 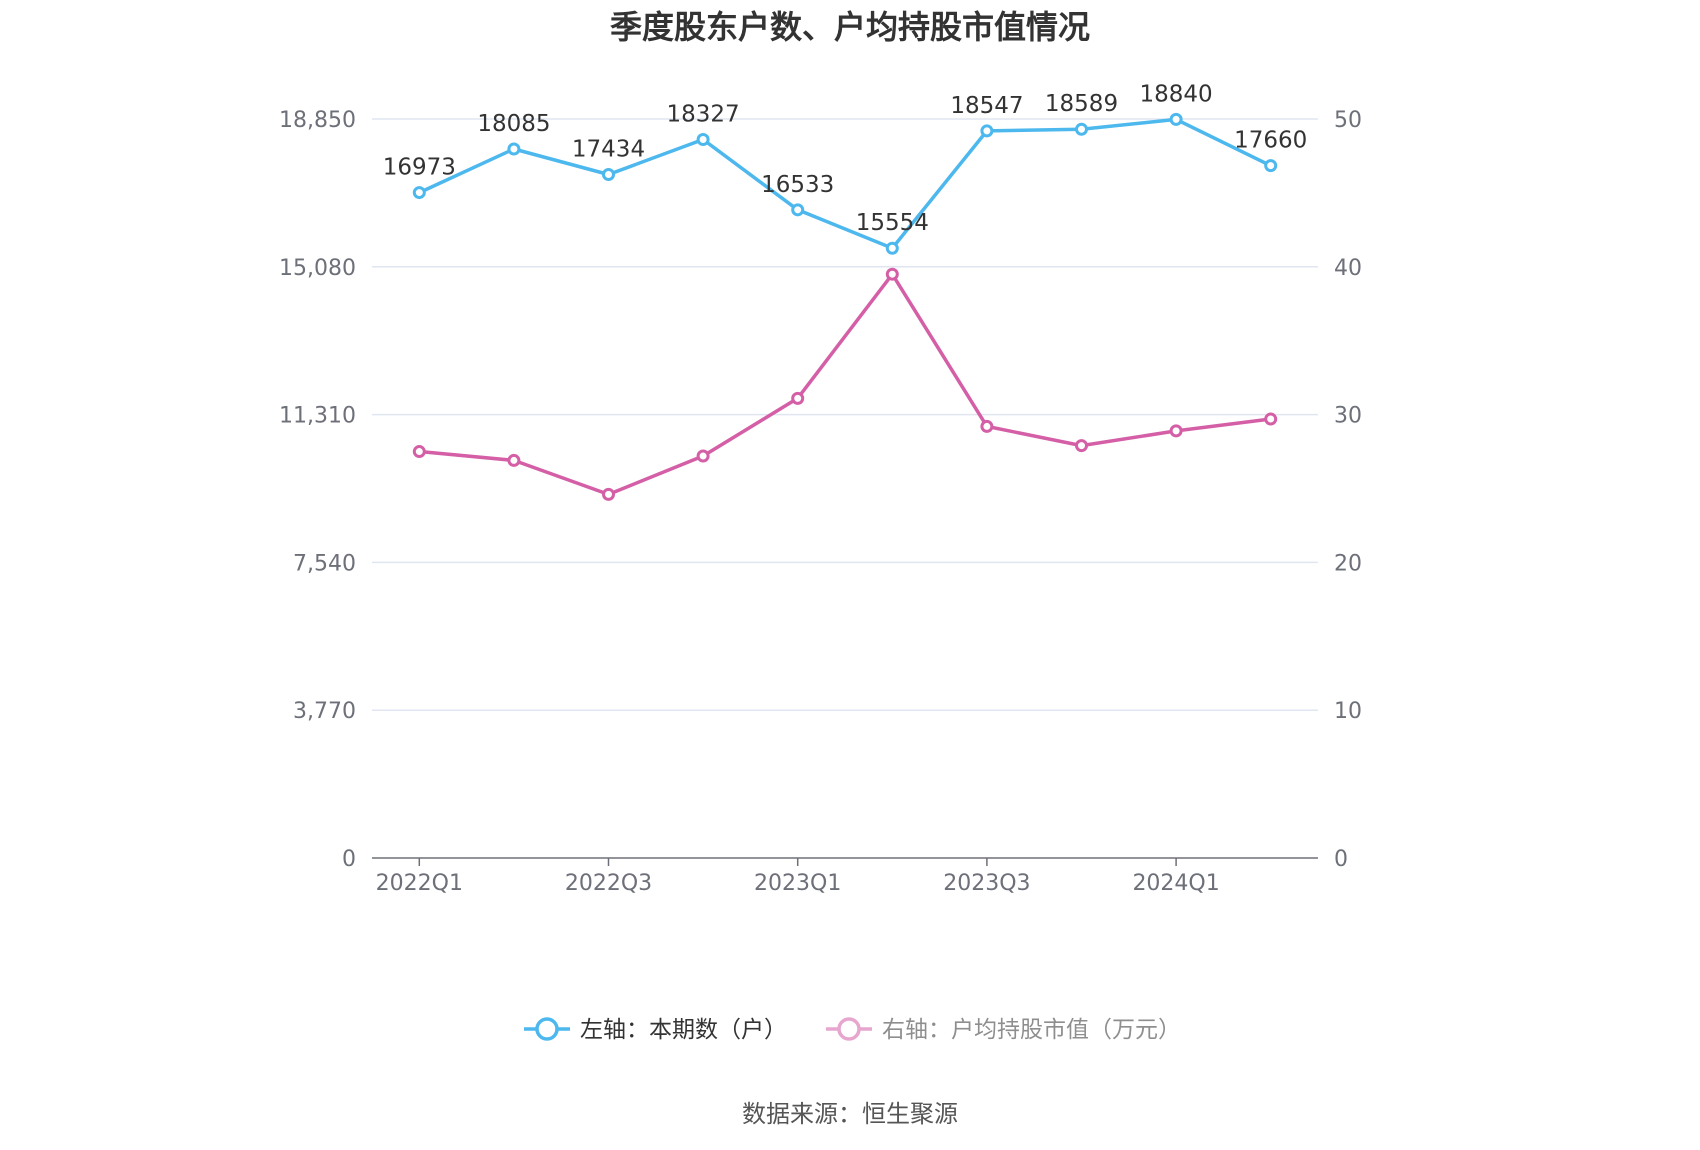 What do you see at coordinates (608, 150) in the screenshot?
I see `data-label: 17434` at bounding box center [608, 150].